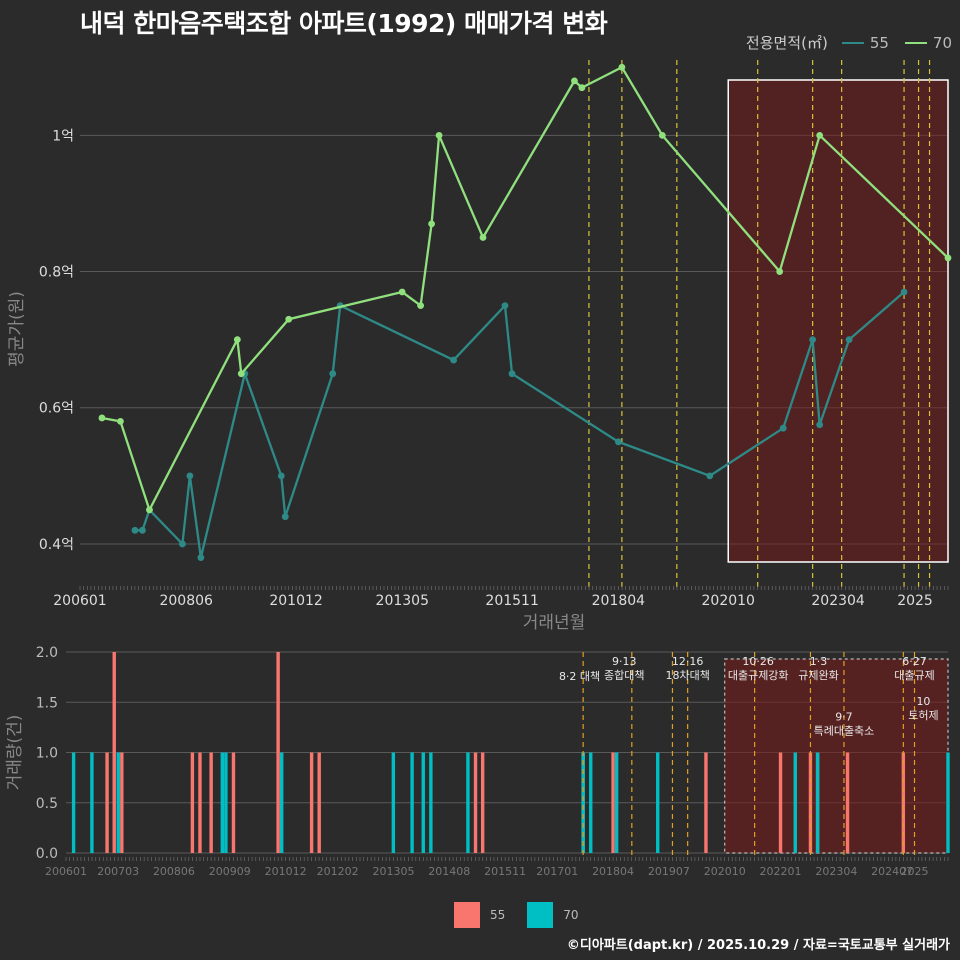  I want to click on x-tick-label: 200909, so click(230, 871).